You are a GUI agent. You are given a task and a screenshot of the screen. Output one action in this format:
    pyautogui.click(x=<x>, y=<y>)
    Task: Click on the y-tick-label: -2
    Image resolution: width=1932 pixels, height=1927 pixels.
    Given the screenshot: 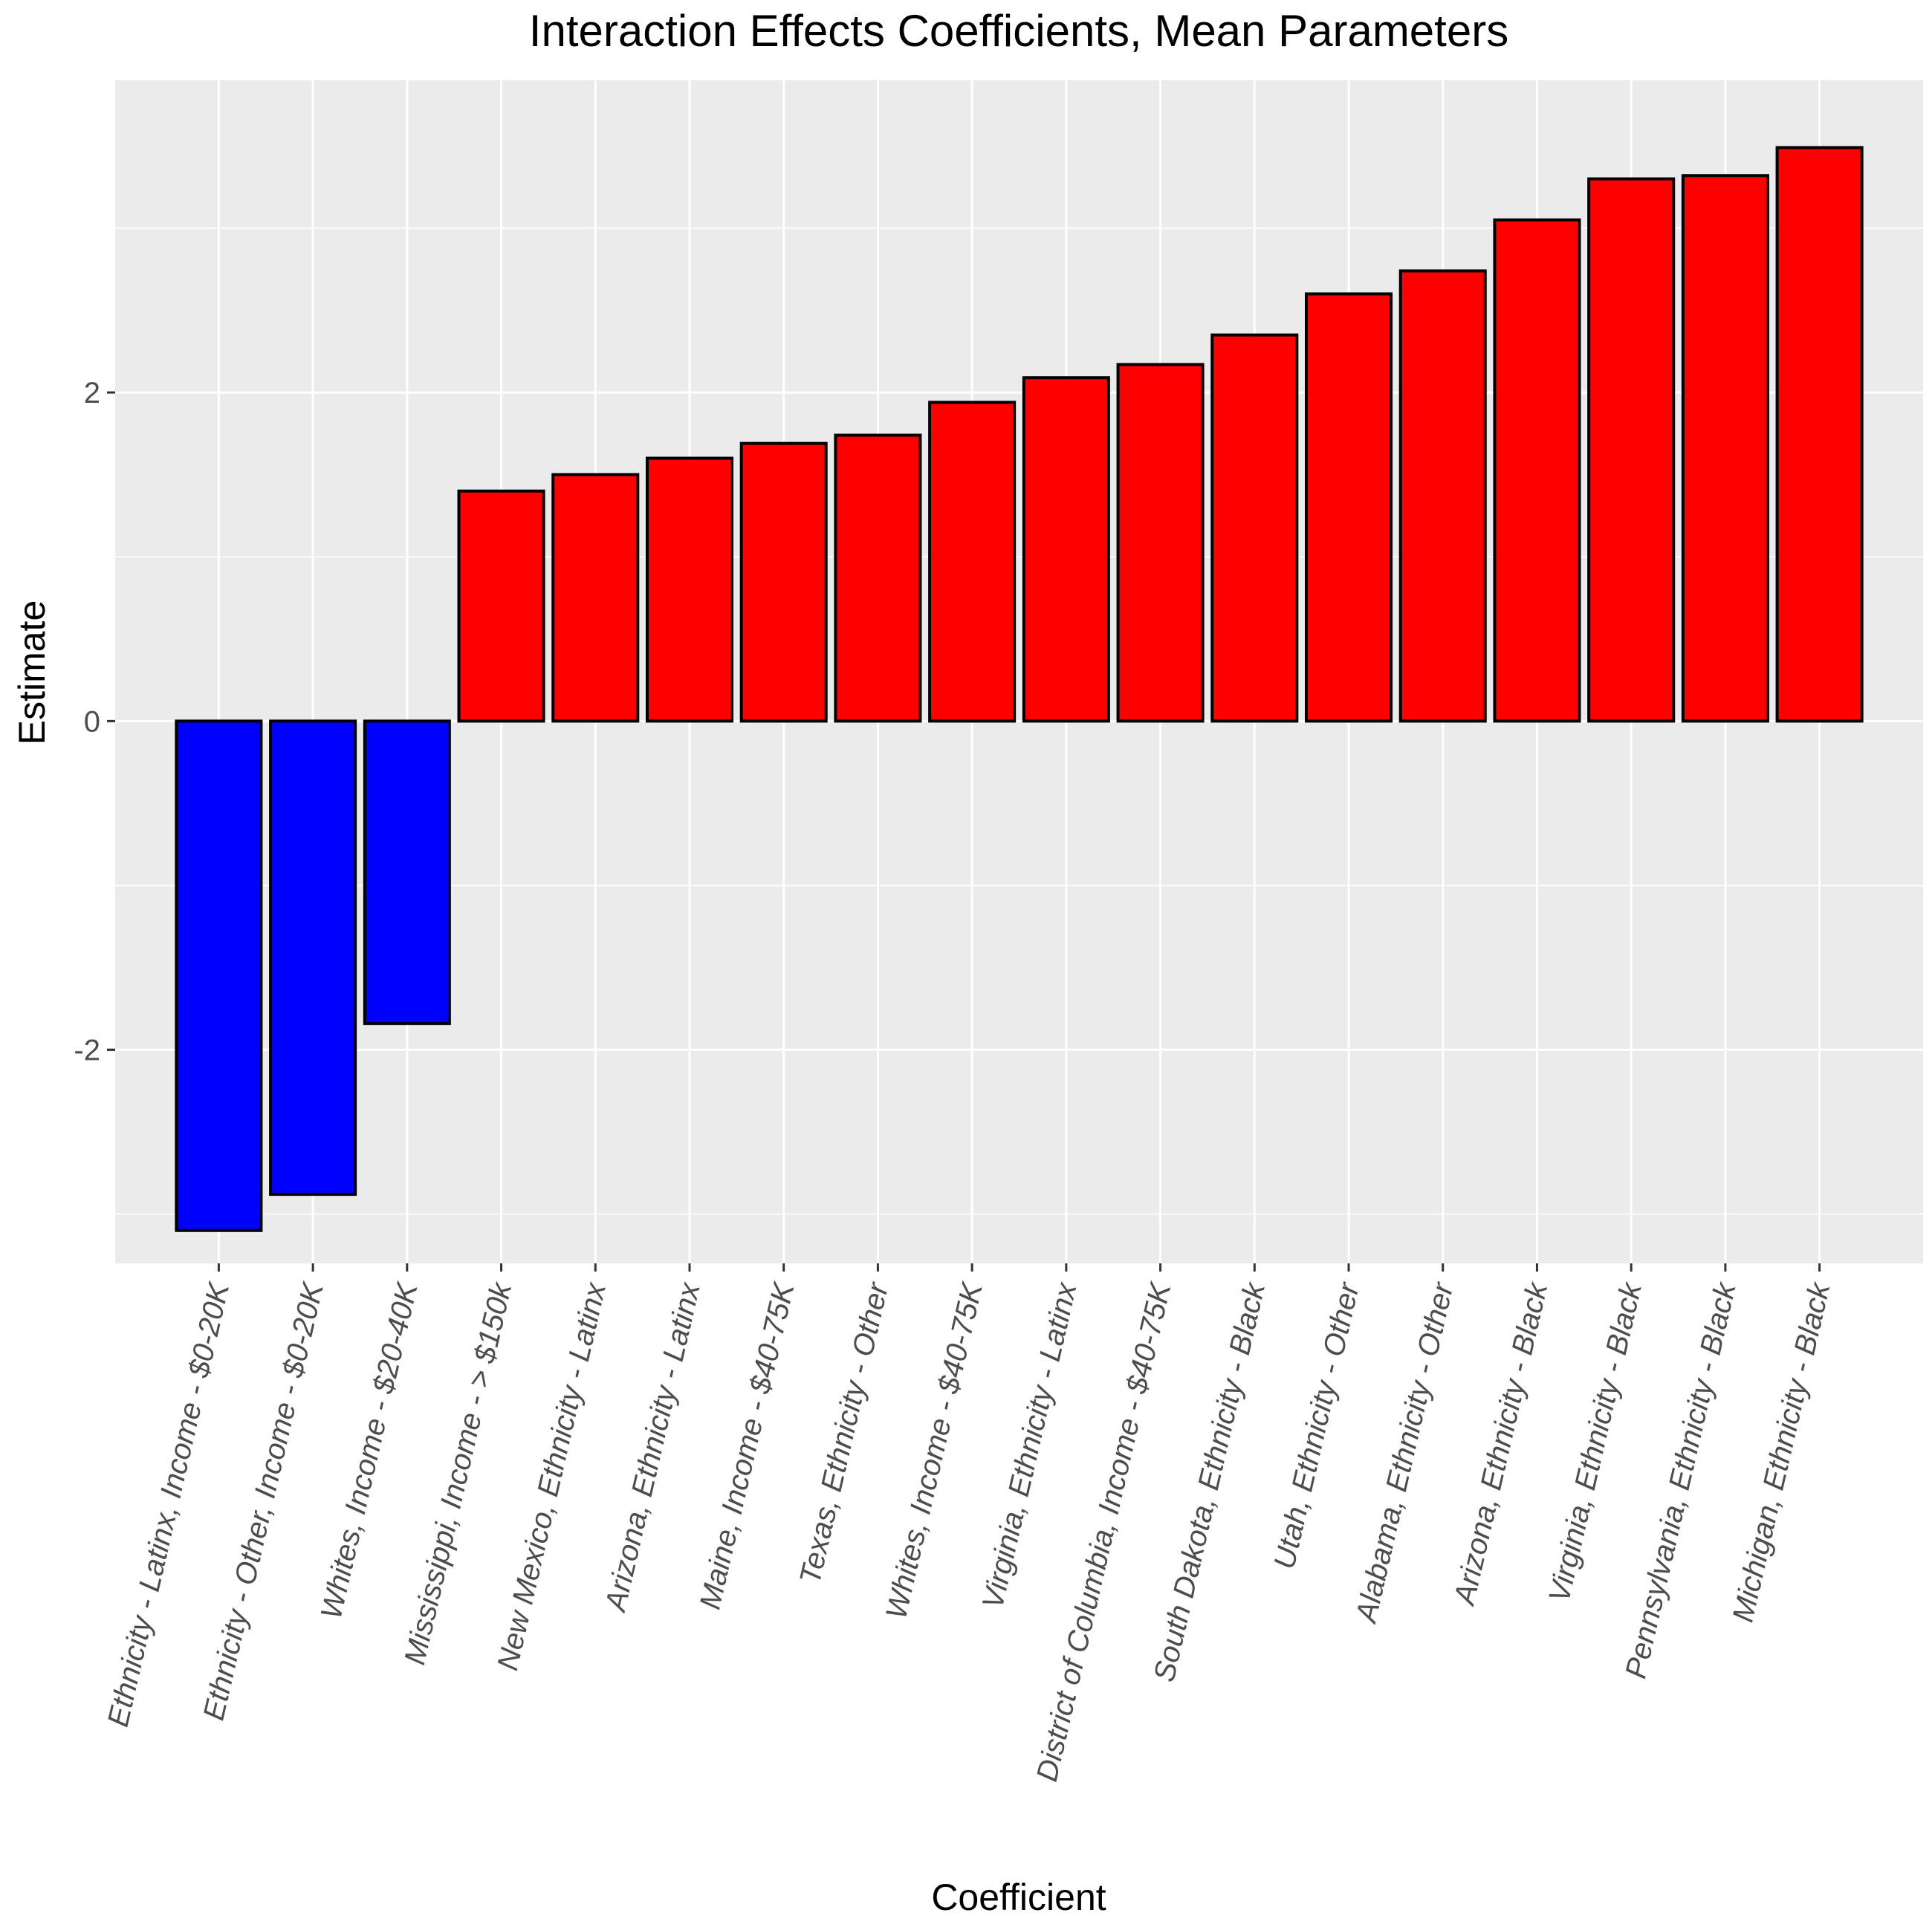 What is the action you would take?
    pyautogui.click(x=87, y=1050)
    